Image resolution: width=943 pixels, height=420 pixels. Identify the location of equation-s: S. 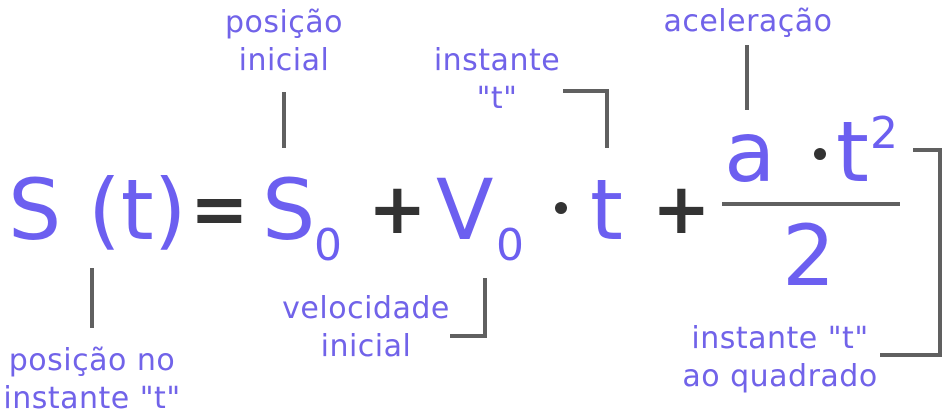
(289, 210).